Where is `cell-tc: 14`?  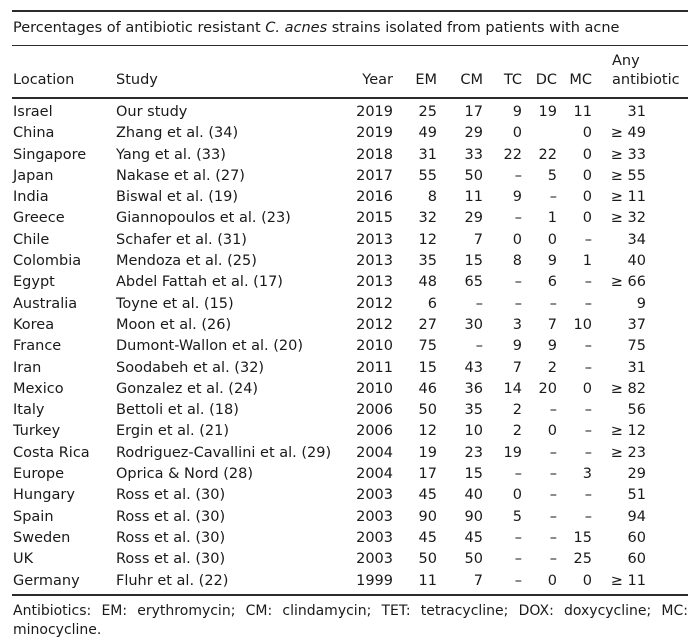 cell-tc: 14 is located at coordinates (512, 388).